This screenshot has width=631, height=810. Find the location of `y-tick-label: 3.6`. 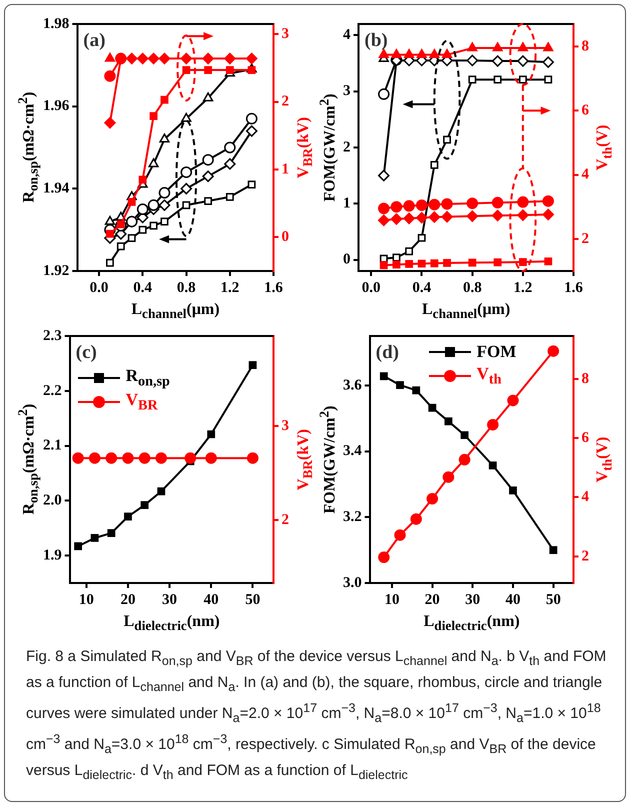

y-tick-label: 3.6 is located at coordinates (352, 385).